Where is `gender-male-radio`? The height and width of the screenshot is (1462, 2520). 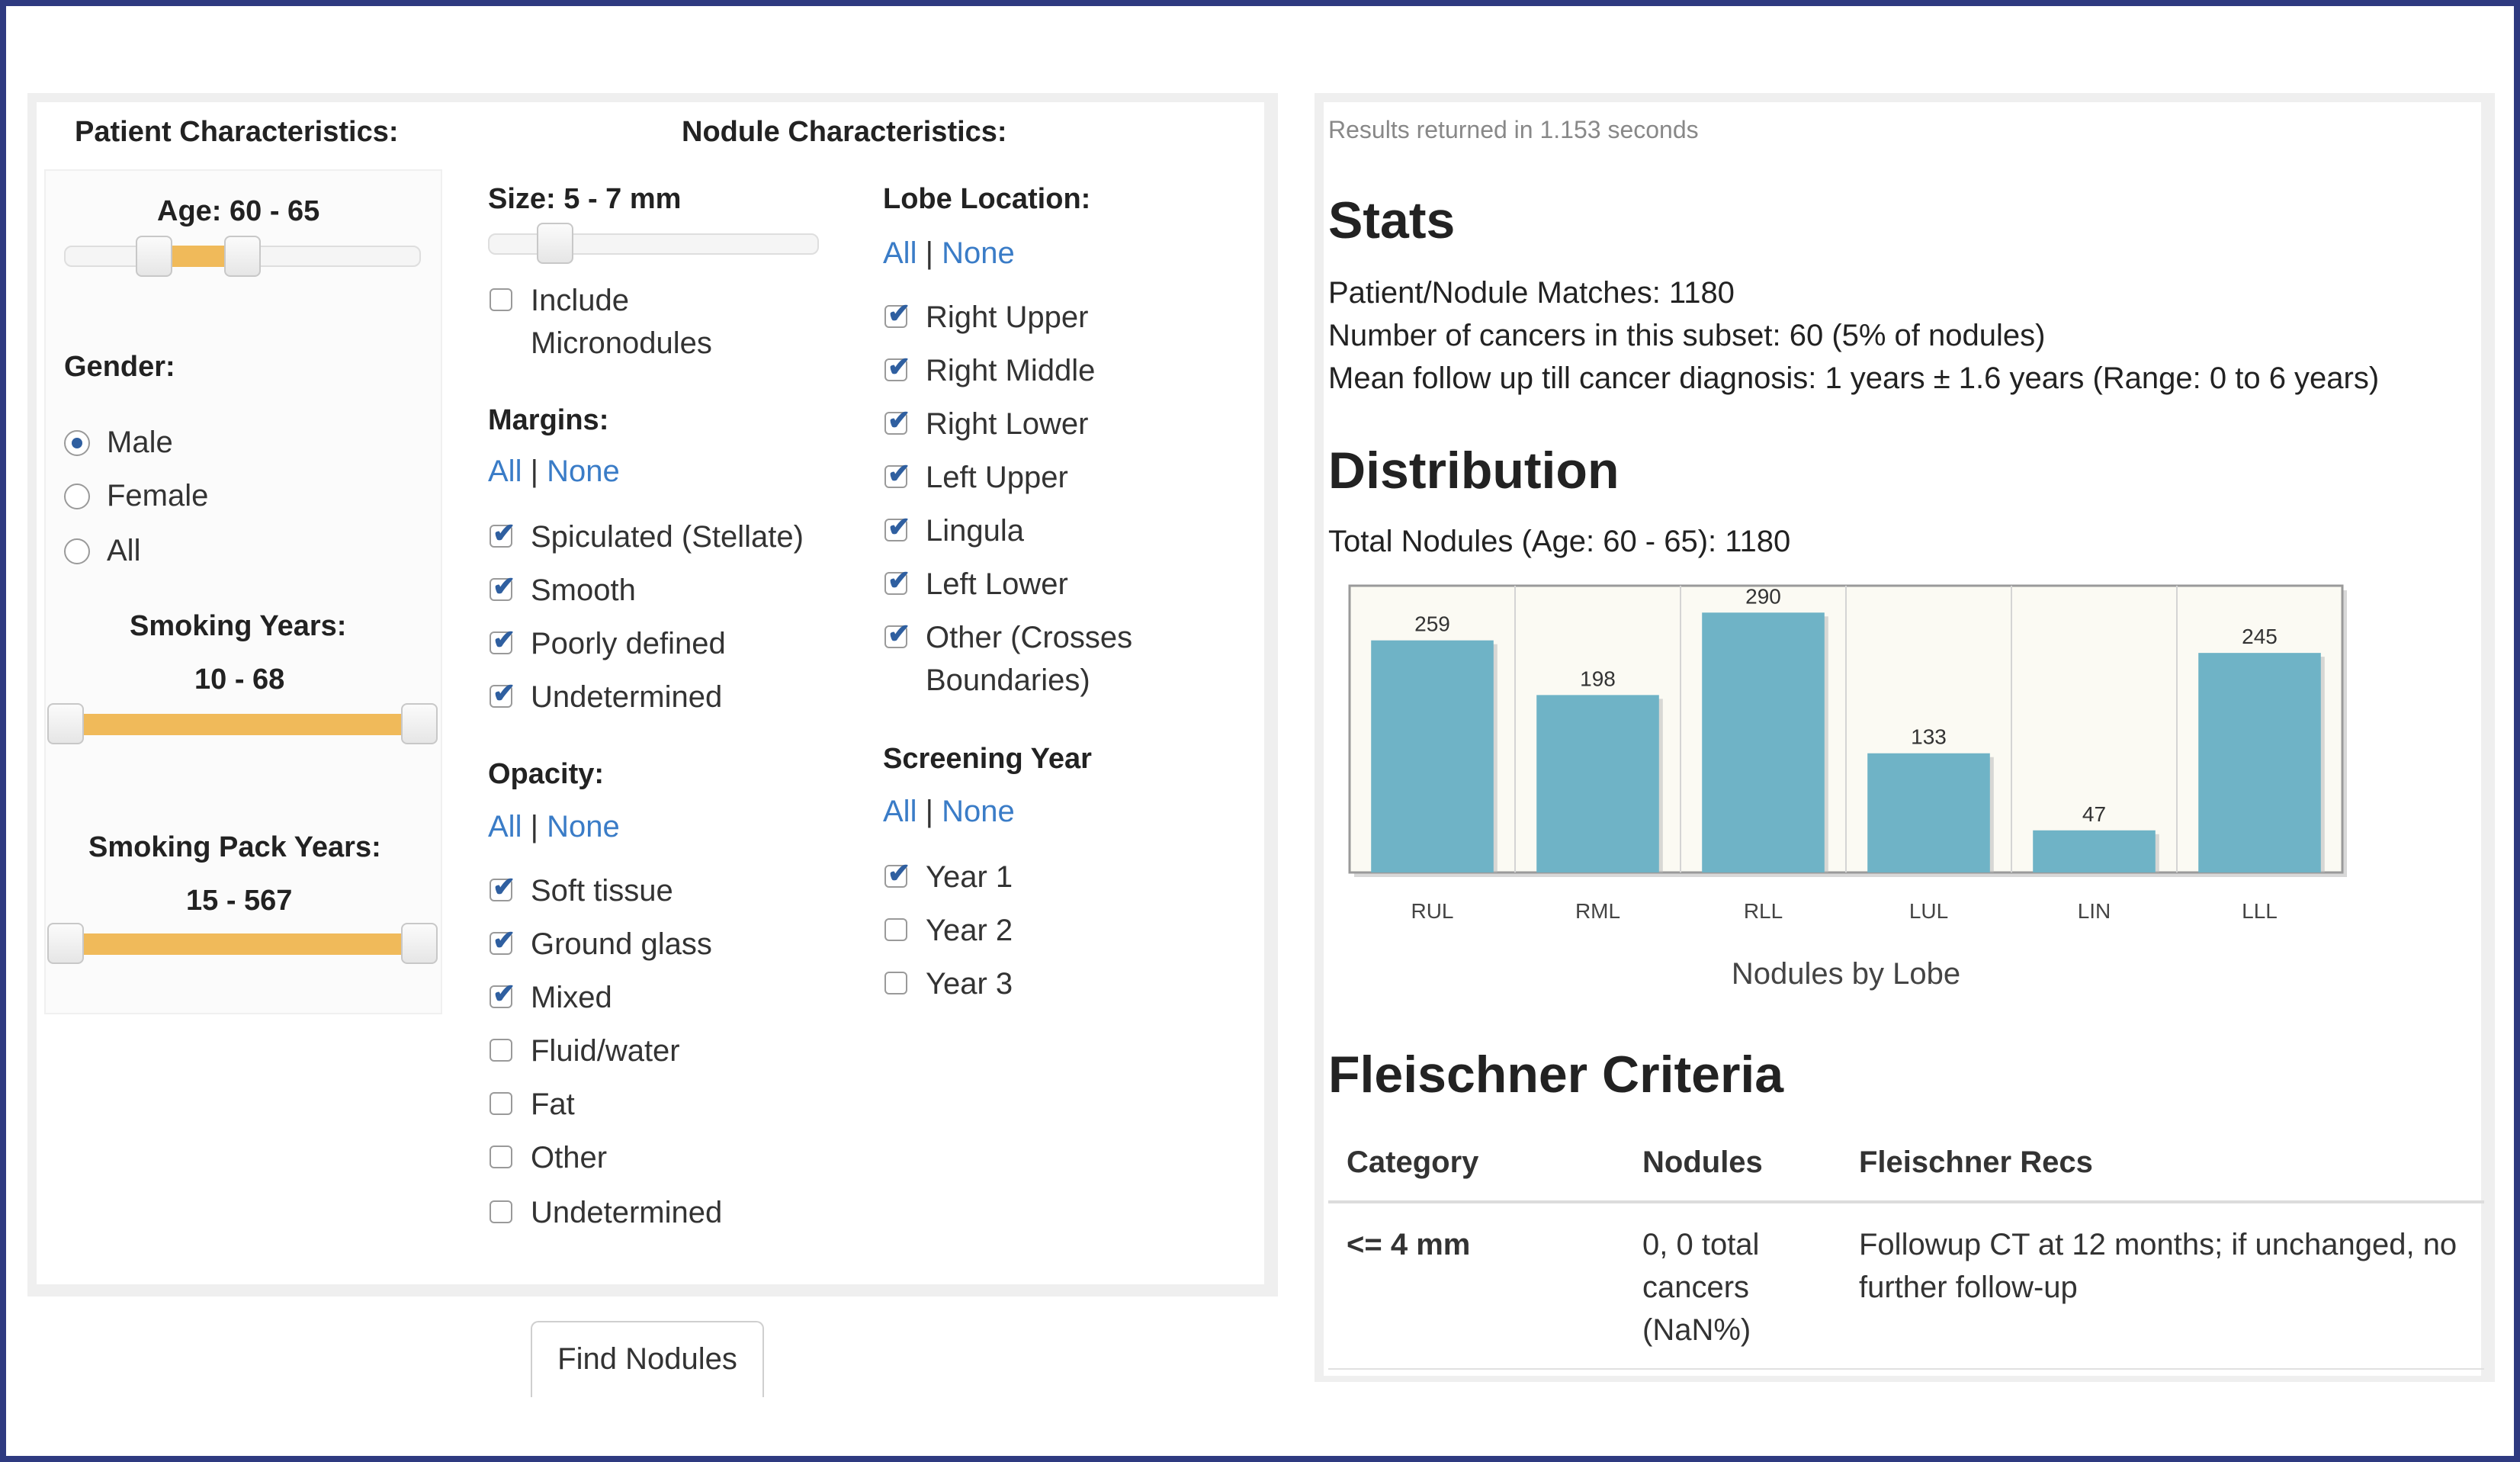 gender-male-radio is located at coordinates (77, 443).